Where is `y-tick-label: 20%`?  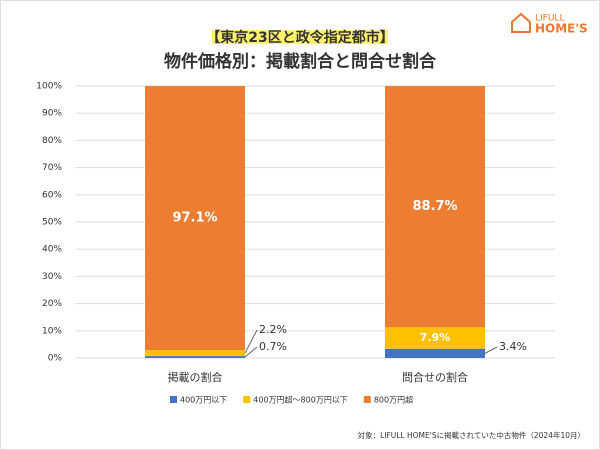
y-tick-label: 20% is located at coordinates (52, 304).